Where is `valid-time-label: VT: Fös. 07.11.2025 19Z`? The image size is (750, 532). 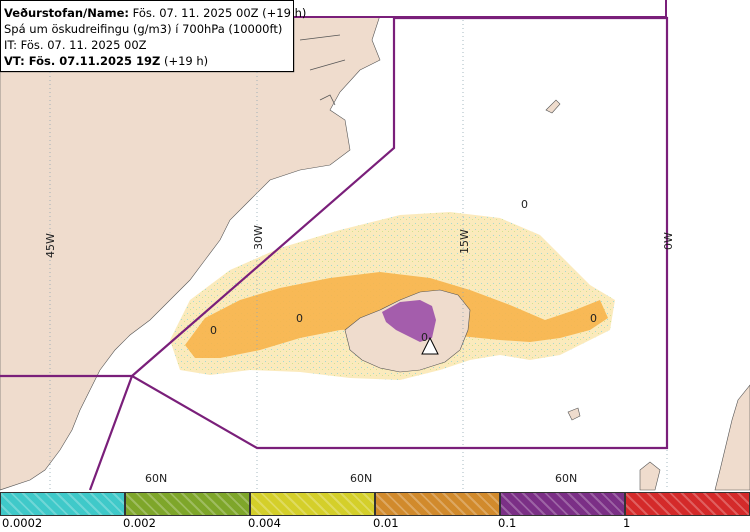 valid-time-label: VT: Fös. 07.11.2025 19Z is located at coordinates (82, 61).